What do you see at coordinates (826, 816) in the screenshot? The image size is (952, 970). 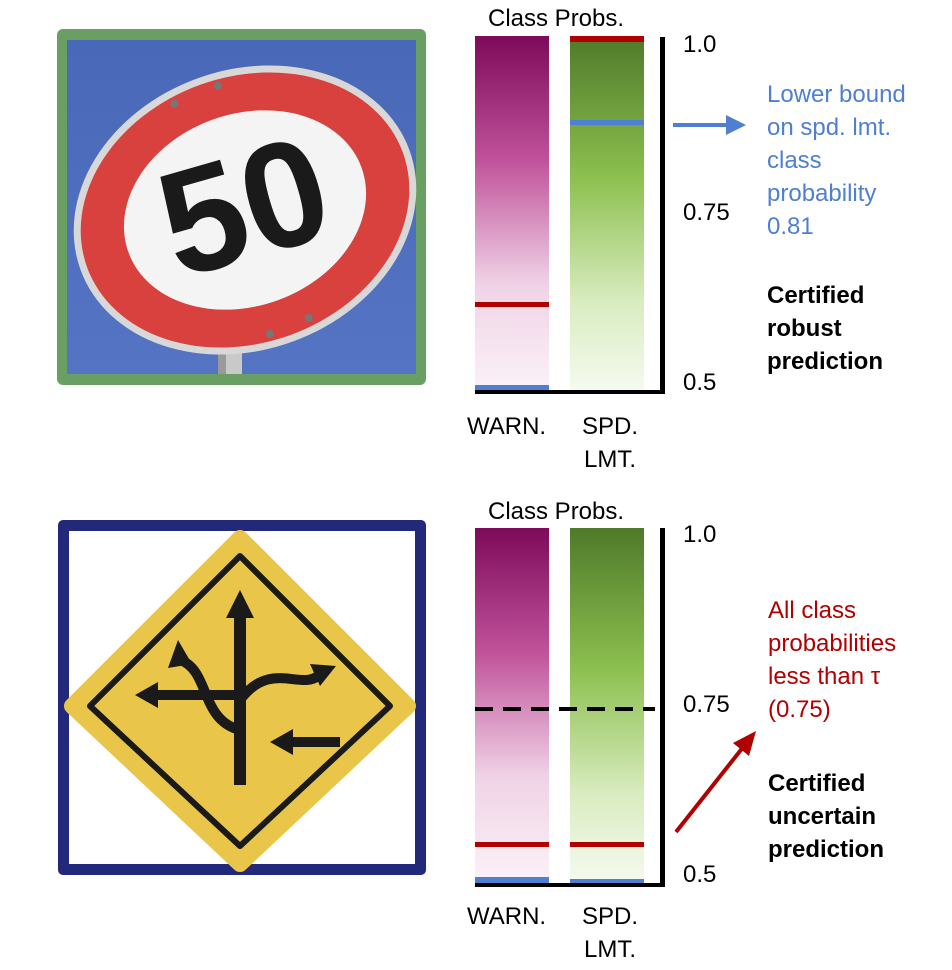 I see `result-label-uncertain: Certified uncertain prediction` at bounding box center [826, 816].